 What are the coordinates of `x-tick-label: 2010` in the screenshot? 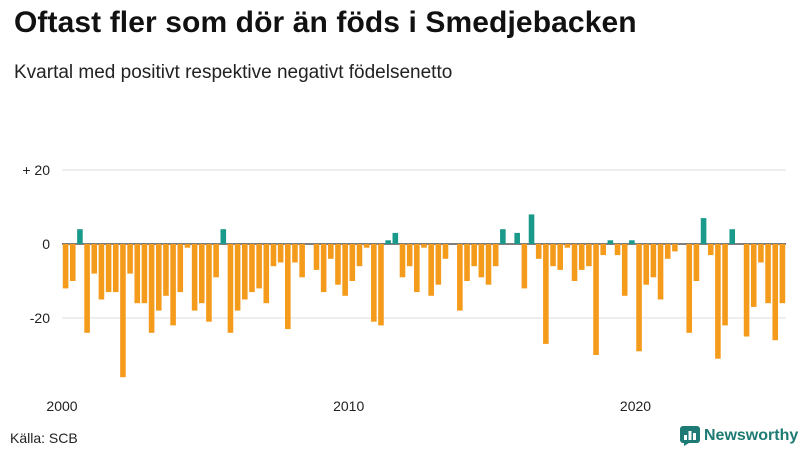 It's located at (348, 406).